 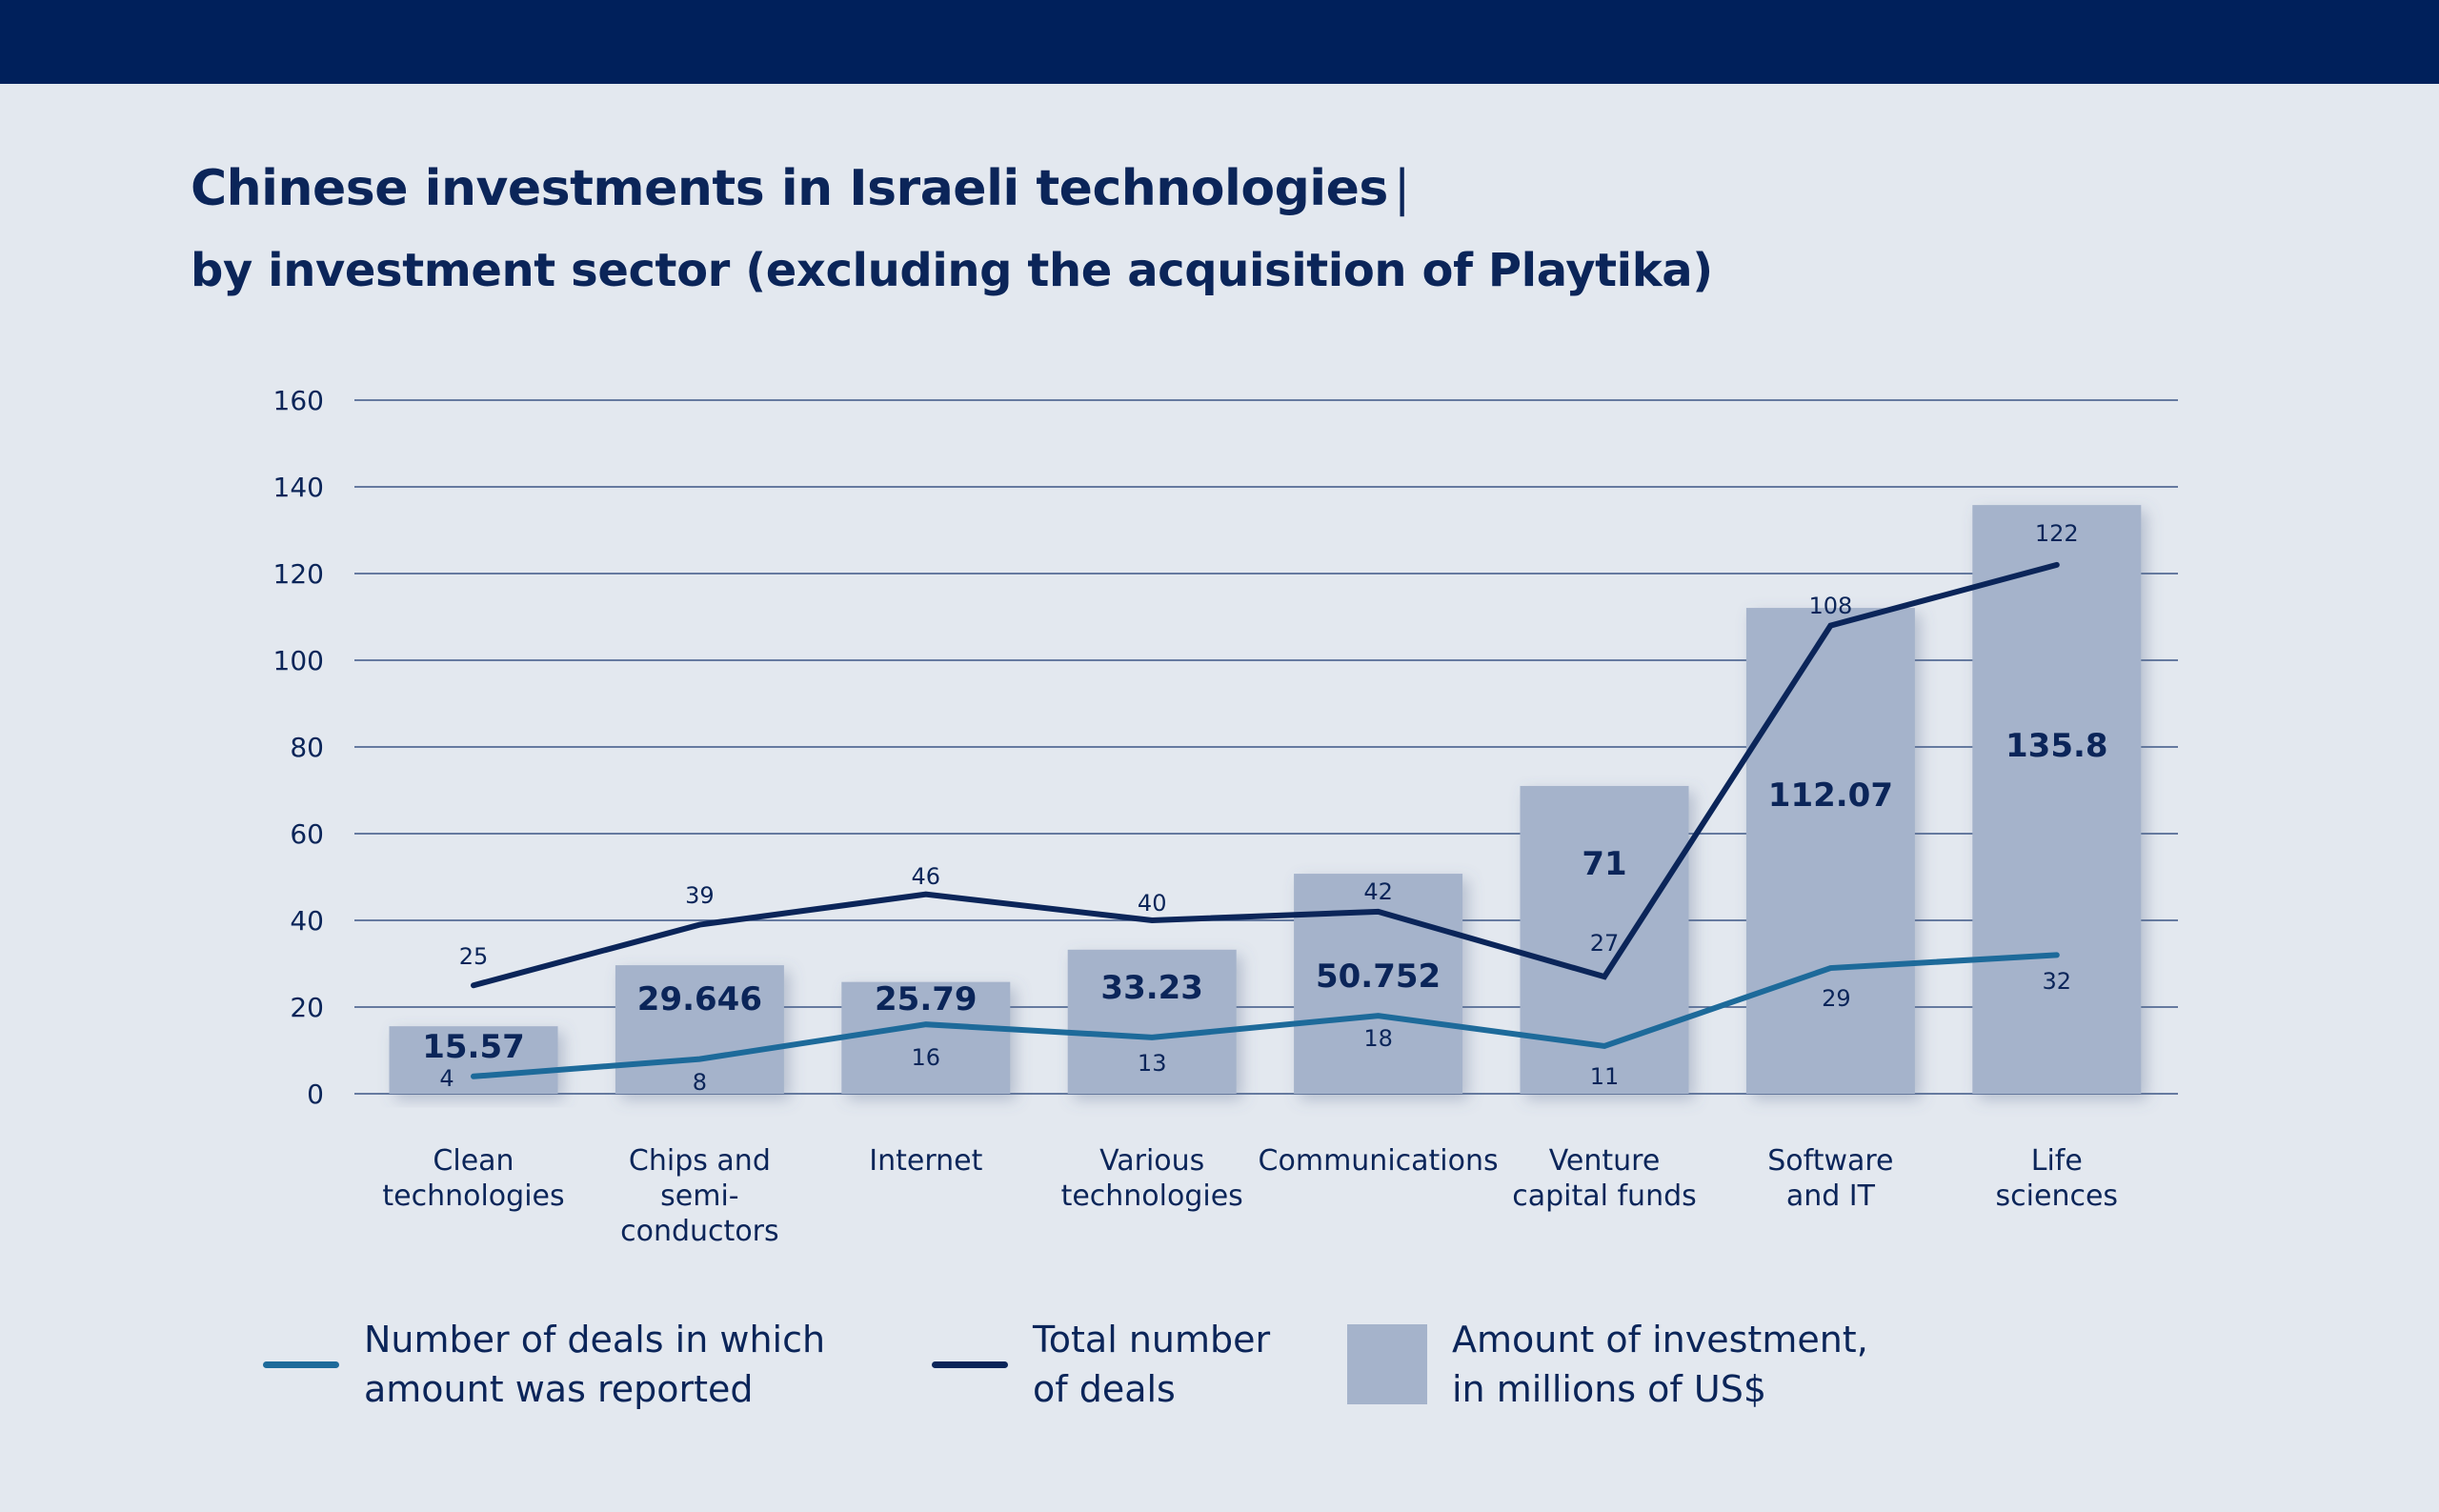 What do you see at coordinates (925, 1161) in the screenshot?
I see `x-category-label: Internet` at bounding box center [925, 1161].